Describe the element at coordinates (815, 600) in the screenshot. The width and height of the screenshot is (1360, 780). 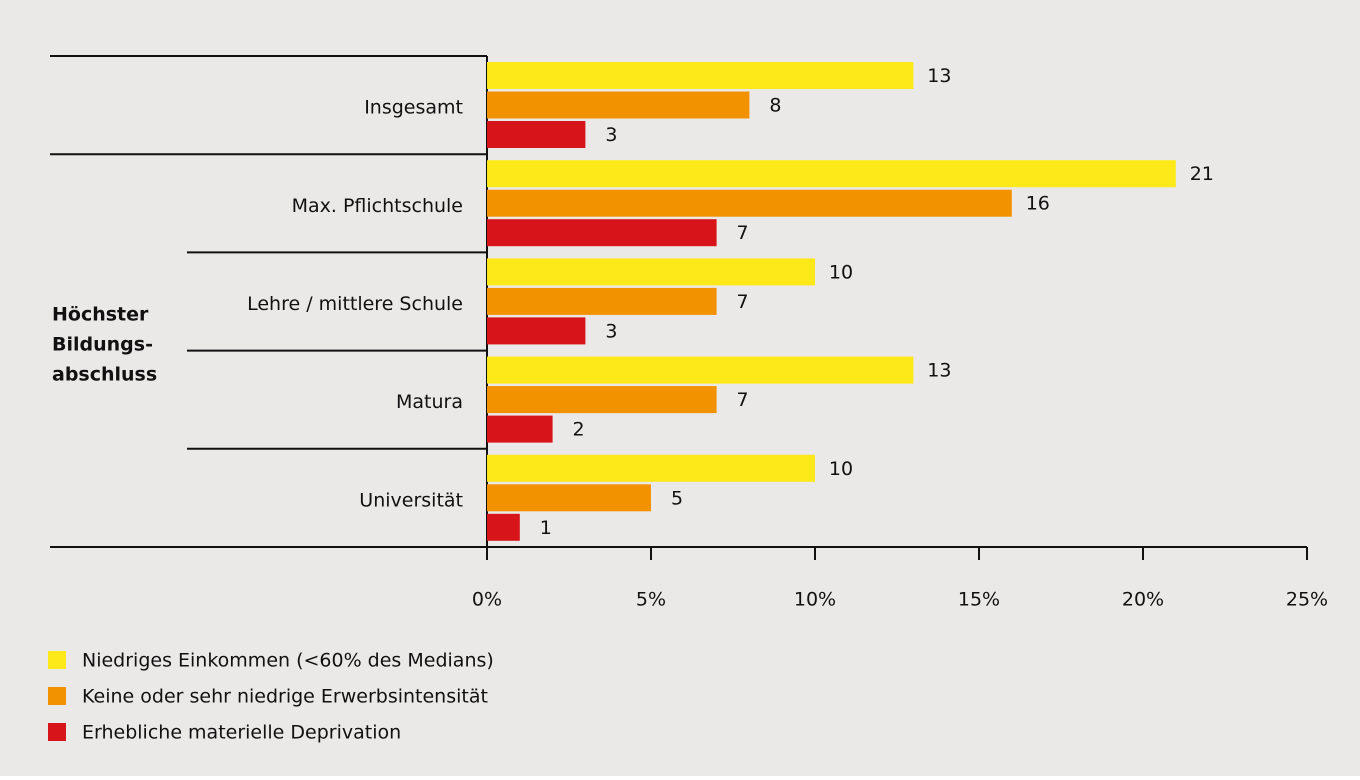
I see `x-tick-label: 10%` at that location.